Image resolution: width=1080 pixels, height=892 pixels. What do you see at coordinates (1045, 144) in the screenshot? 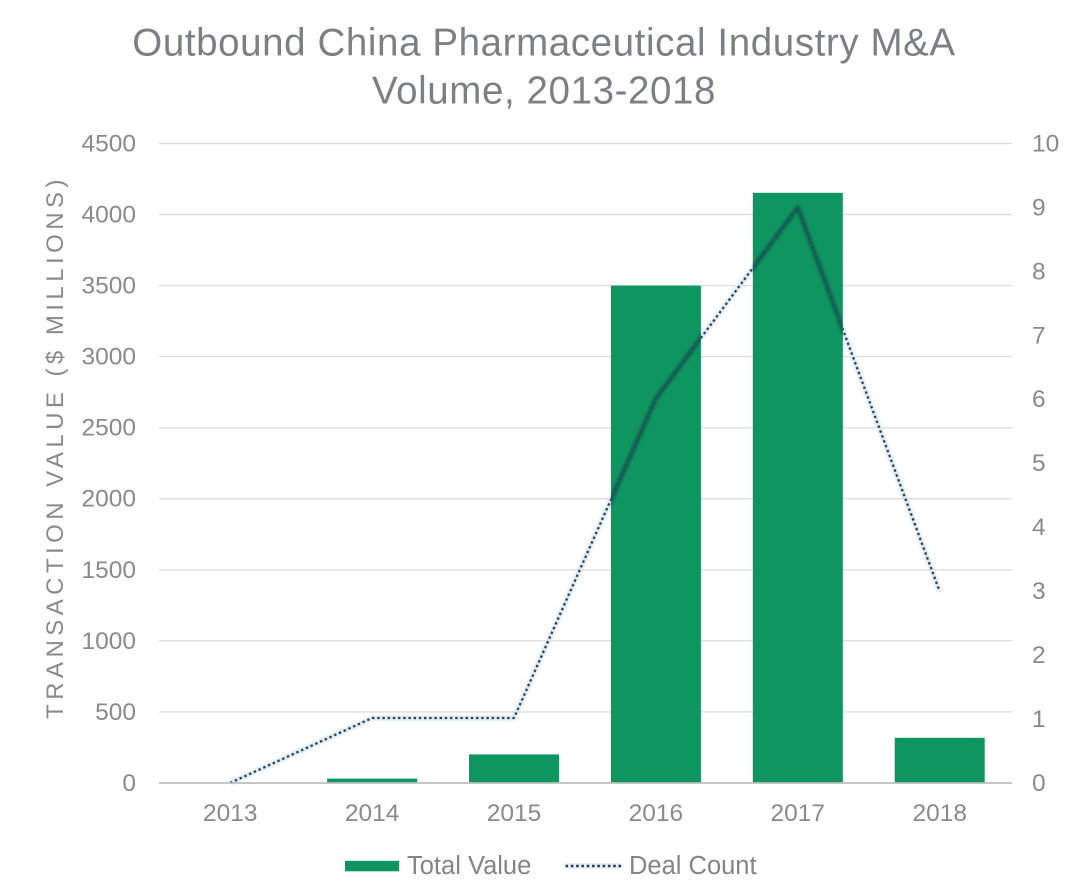
I see `svg-text: 10` at bounding box center [1045, 144].